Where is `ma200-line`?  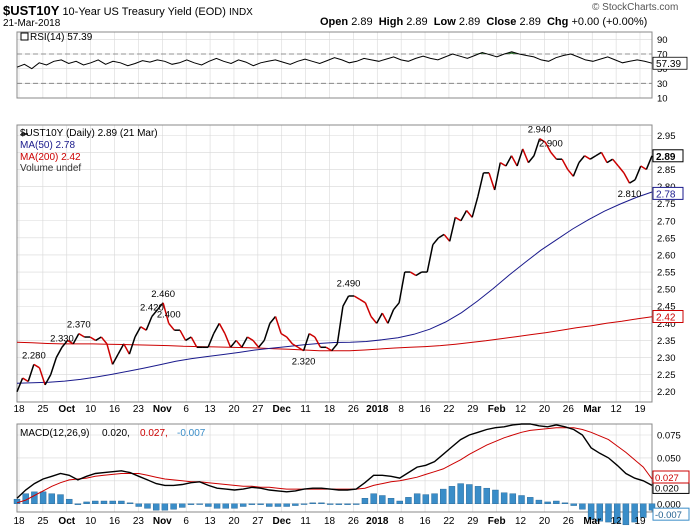
ma200-line is located at coordinates (334, 334).